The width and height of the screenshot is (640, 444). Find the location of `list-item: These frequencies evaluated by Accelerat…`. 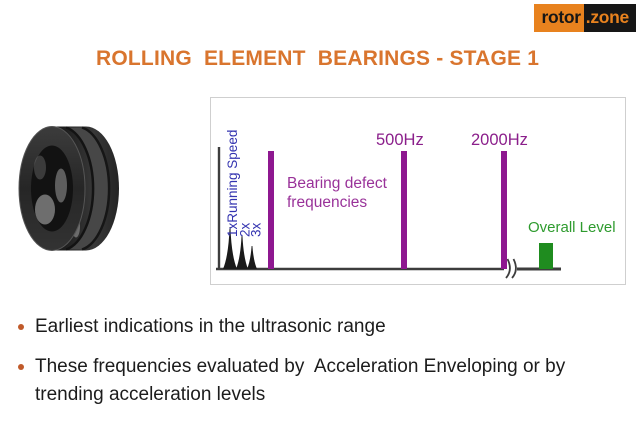

list-item: These frequencies evaluated by Accelerat… is located at coordinates (305, 381).